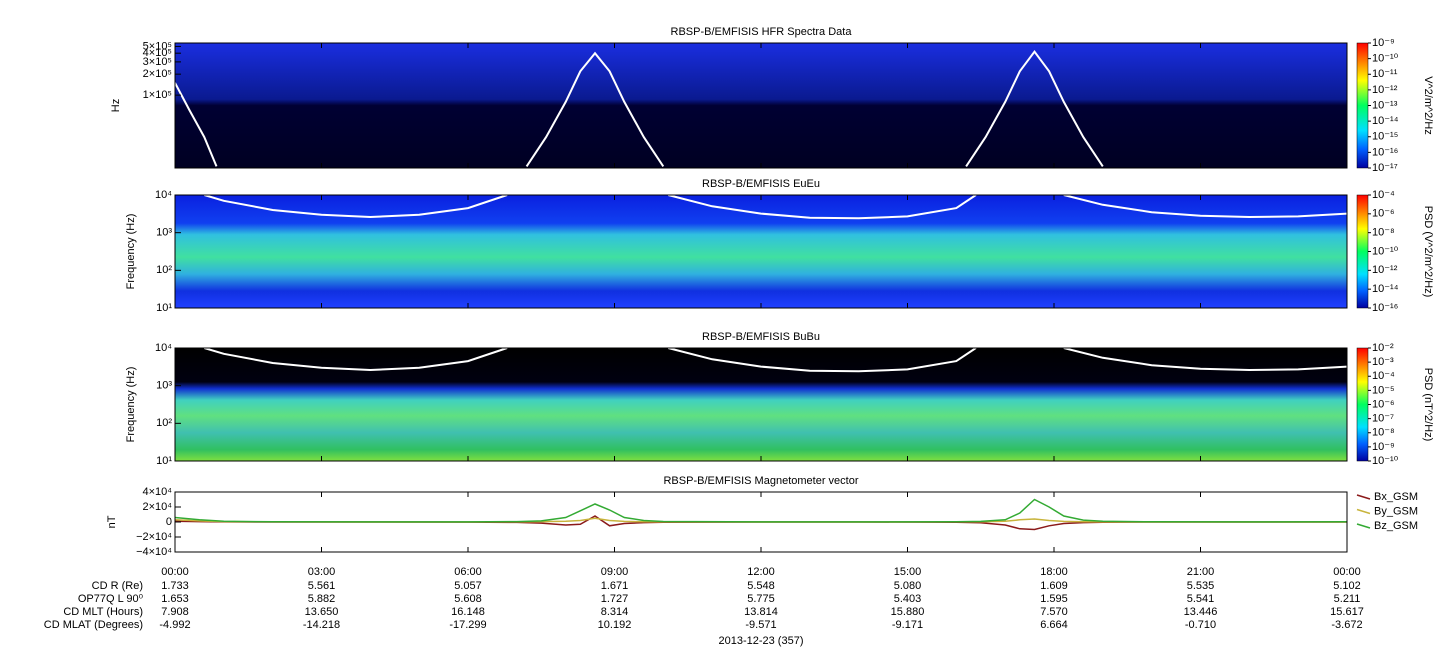 The height and width of the screenshot is (658, 1447). What do you see at coordinates (175, 599) in the screenshot?
I see `ephemeris-value: 1.653` at bounding box center [175, 599].